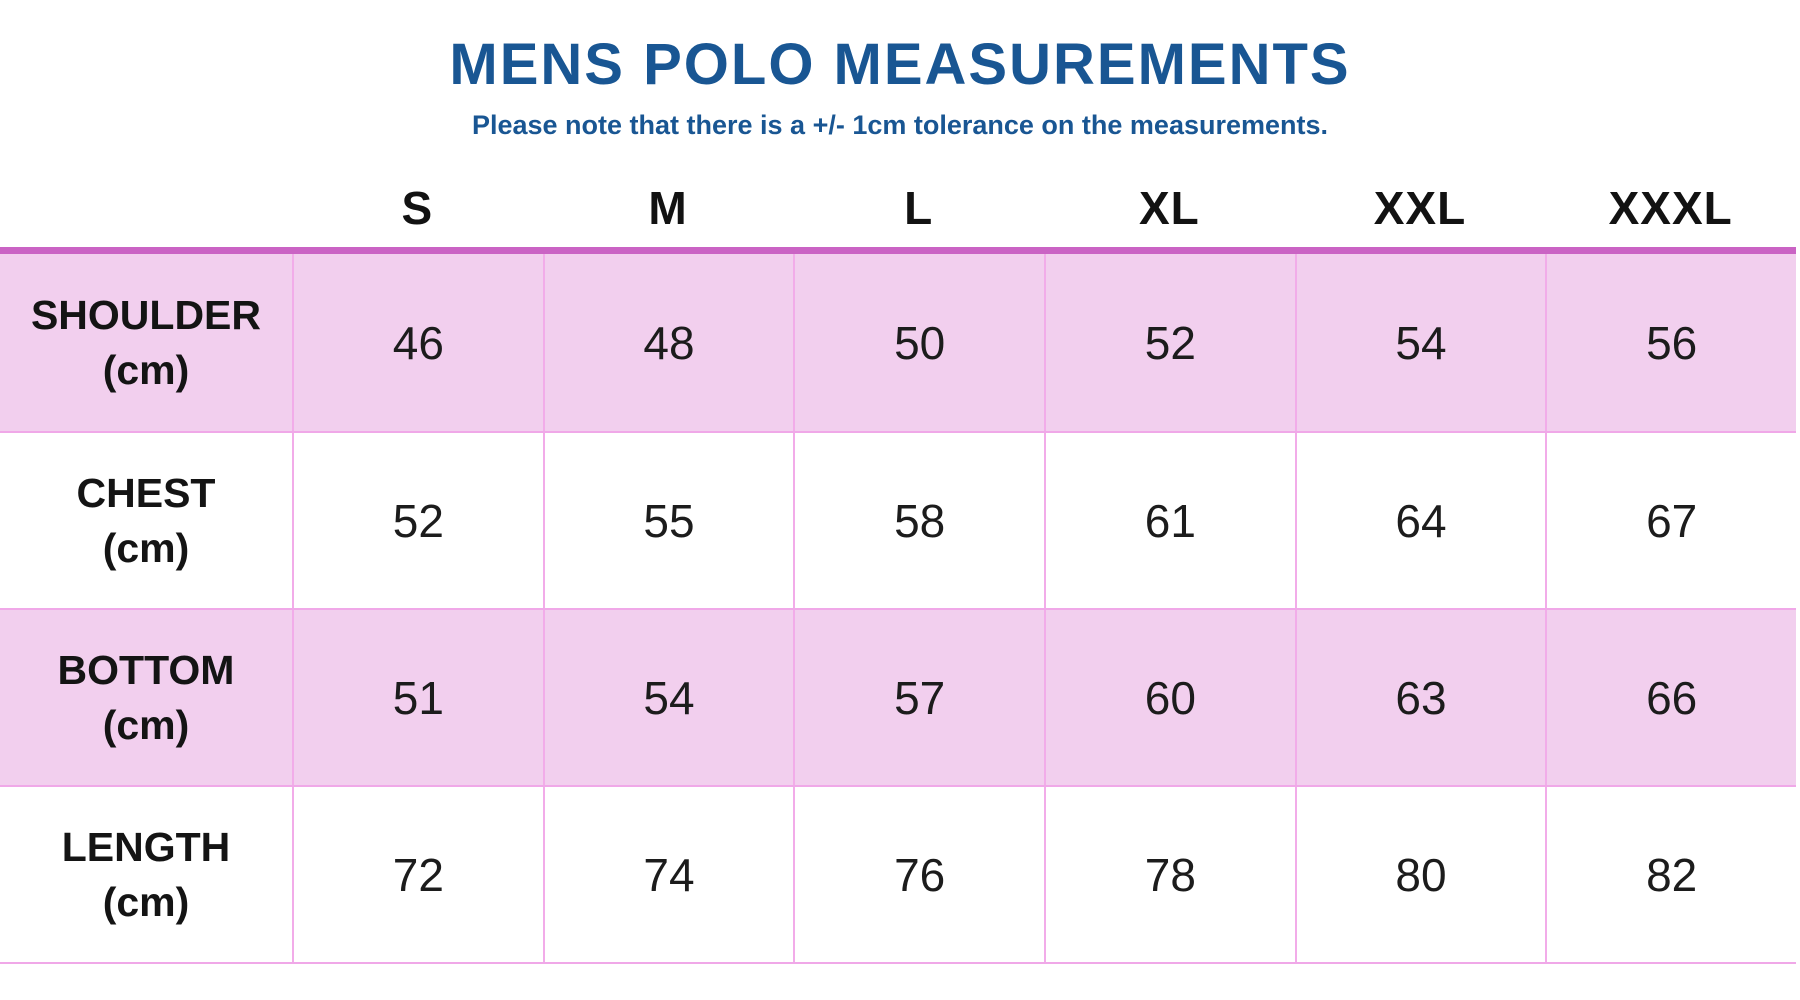 This screenshot has height=1000, width=1800. I want to click on size-header-row: S M L XL XXL XXXL, so click(898, 193).